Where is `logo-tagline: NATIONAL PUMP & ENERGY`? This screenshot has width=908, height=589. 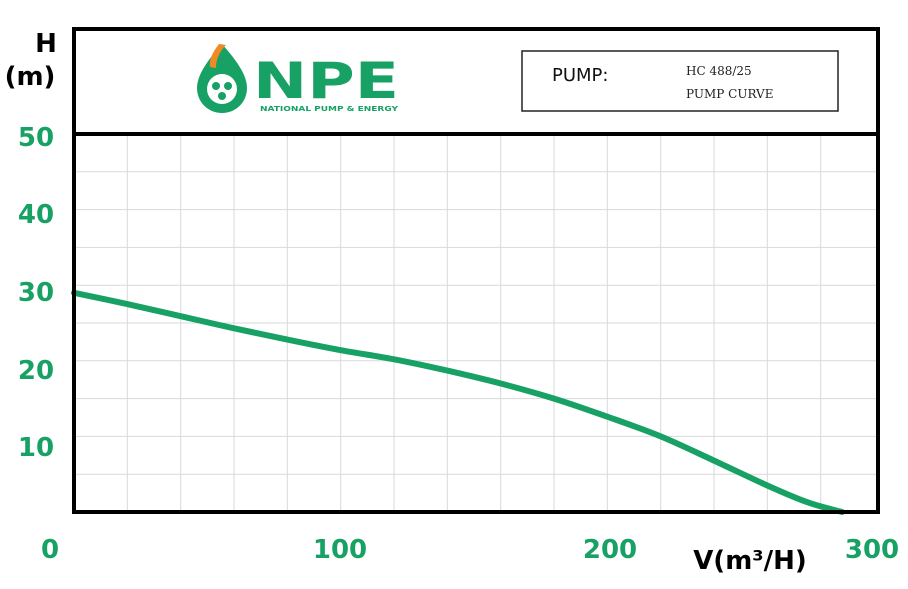
logo-tagline: NATIONAL PUMP & ENERGY is located at coordinates (329, 108).